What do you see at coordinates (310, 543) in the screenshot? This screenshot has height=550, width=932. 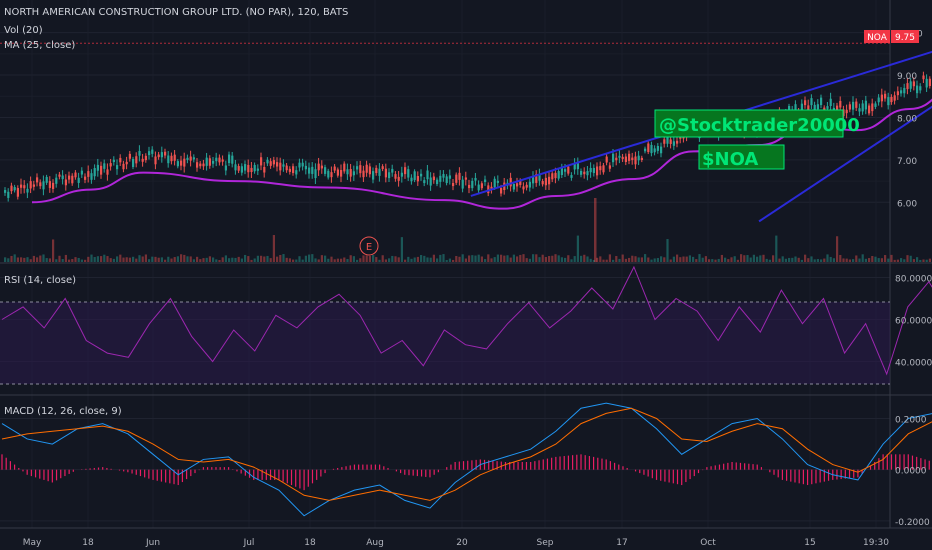 I see `time-tick-label: 18` at bounding box center [310, 543].